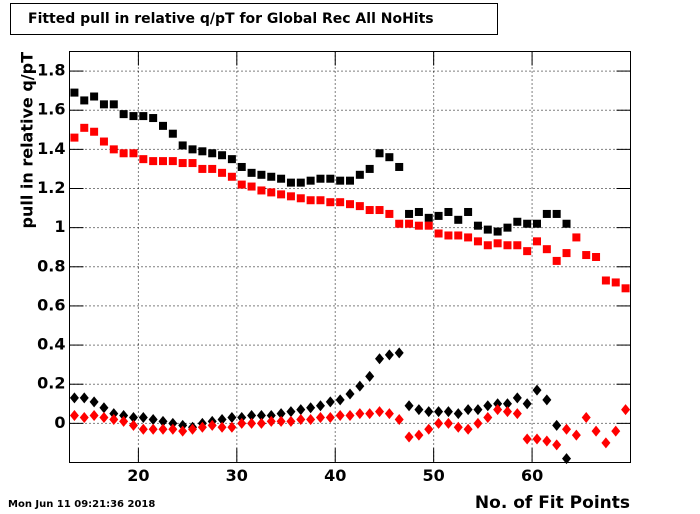 The height and width of the screenshot is (514, 700). What do you see at coordinates (81, 504) in the screenshot?
I see `timestamp: Mon Jun 11 09:21:36 2018` at bounding box center [81, 504].